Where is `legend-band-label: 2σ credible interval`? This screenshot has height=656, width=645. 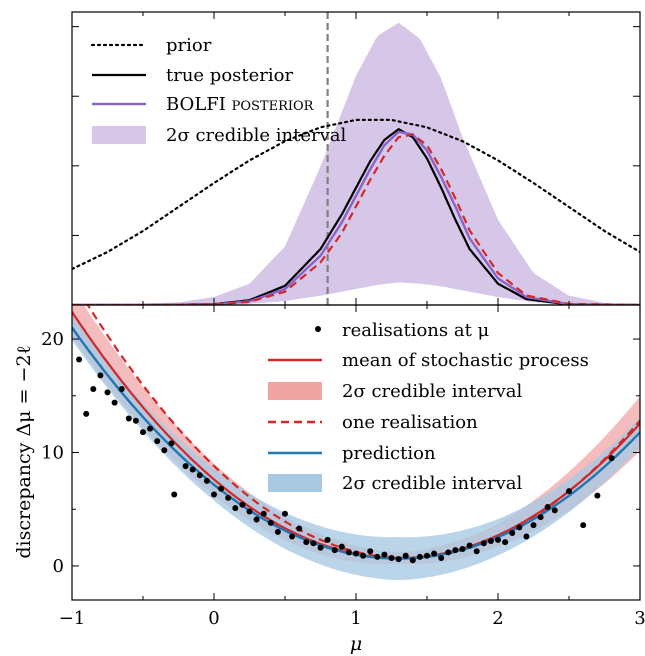 legend-band-label: 2σ credible interval is located at coordinates (256, 135).